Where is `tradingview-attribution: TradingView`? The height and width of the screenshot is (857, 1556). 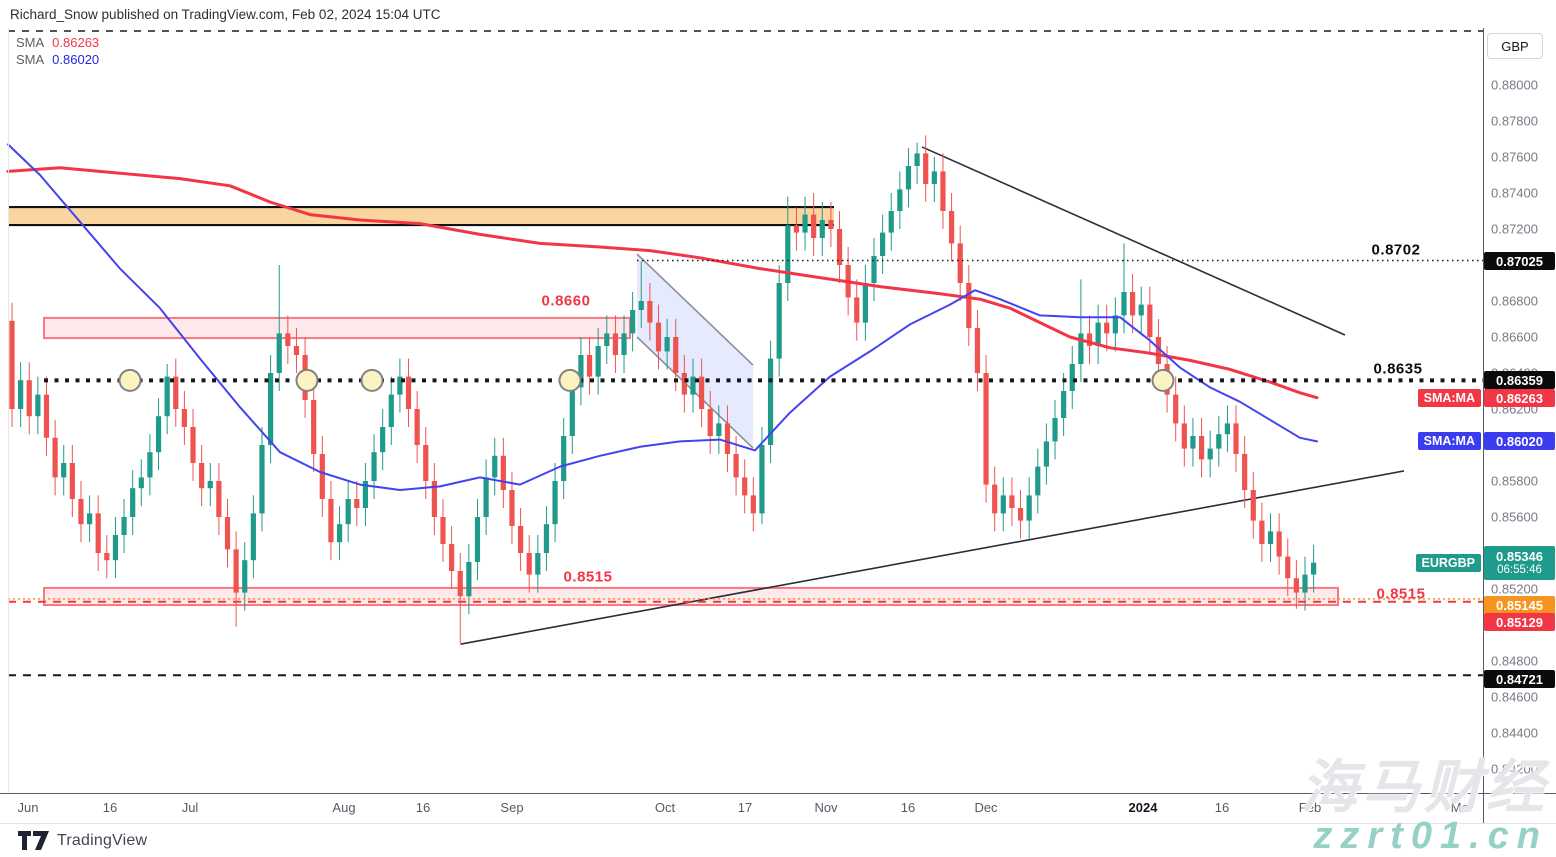
tradingview-attribution: TradingView is located at coordinates (82, 840).